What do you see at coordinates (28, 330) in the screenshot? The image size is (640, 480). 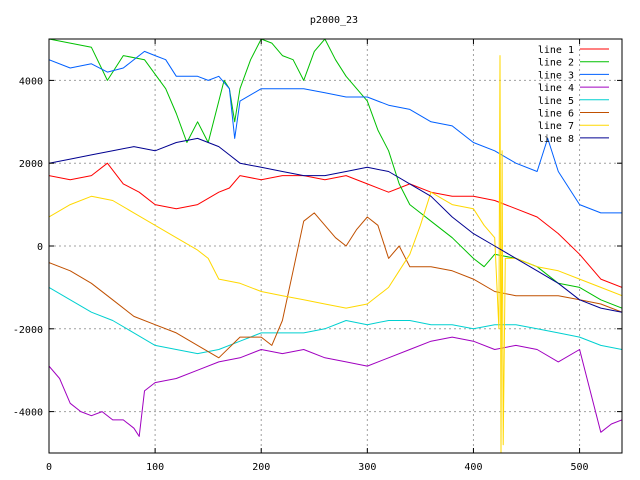 I see `y-tick-label: -2000` at bounding box center [28, 330].